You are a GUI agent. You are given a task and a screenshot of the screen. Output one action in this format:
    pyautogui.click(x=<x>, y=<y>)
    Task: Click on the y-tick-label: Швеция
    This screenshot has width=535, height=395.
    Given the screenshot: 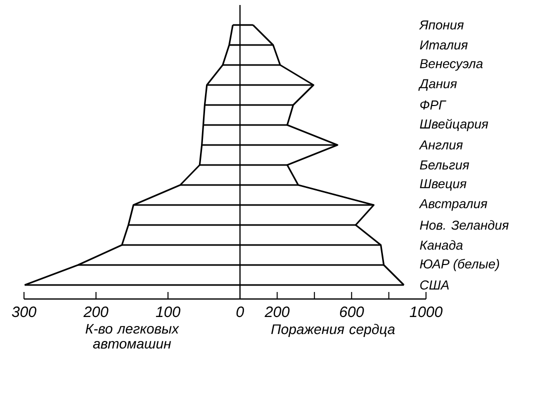 What is the action you would take?
    pyautogui.click(x=443, y=185)
    